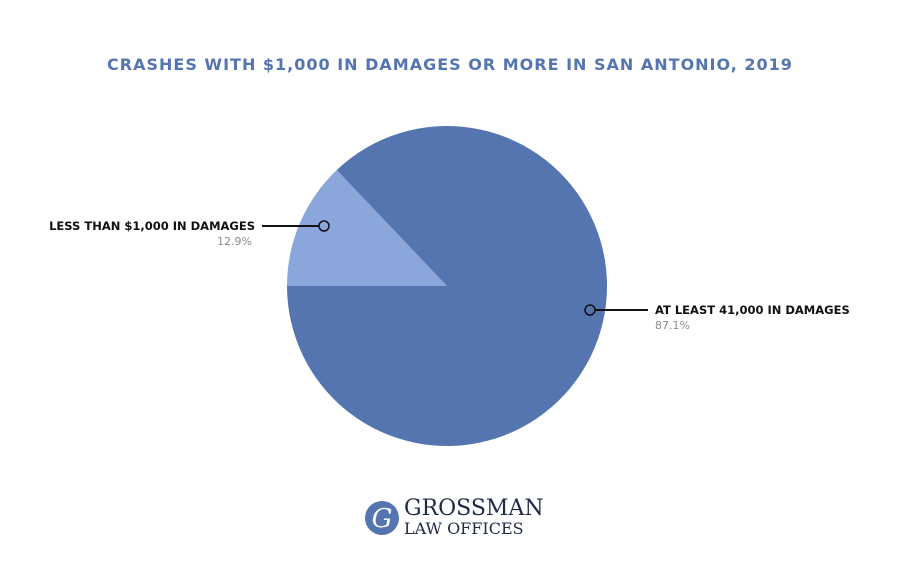 This screenshot has width=900, height=571. I want to click on leader-dot-large, so click(590, 310).